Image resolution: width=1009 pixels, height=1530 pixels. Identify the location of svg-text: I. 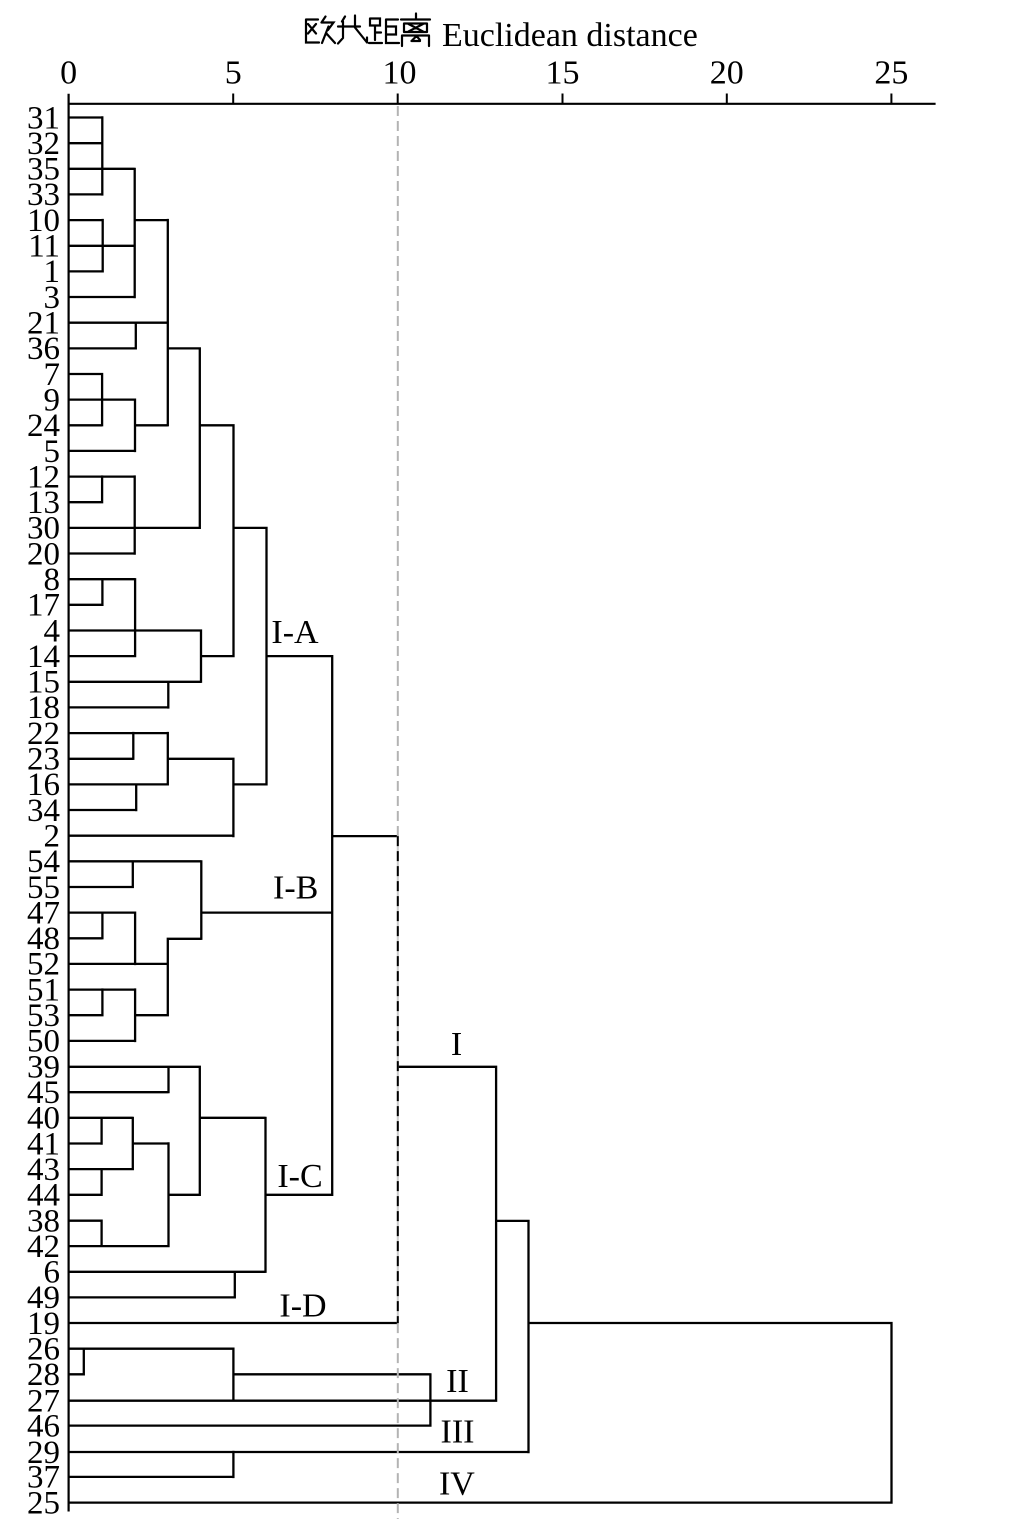
(456, 1044).